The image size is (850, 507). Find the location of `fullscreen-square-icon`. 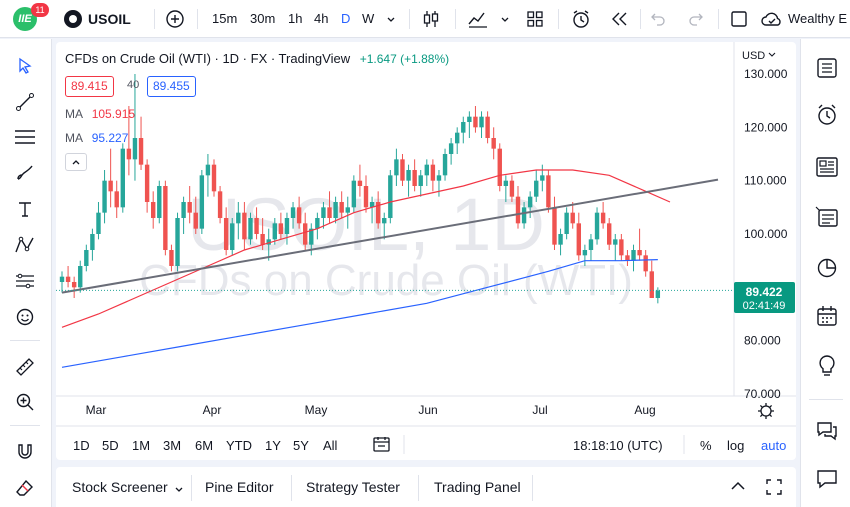

fullscreen-square-icon is located at coordinates (739, 19).